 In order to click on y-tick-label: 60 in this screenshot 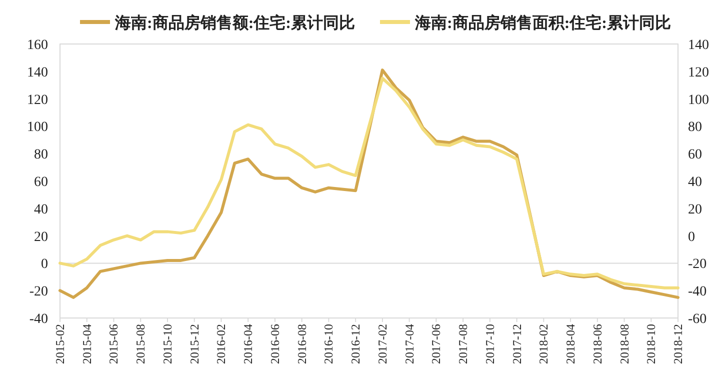, I will do `click(41, 182)`.